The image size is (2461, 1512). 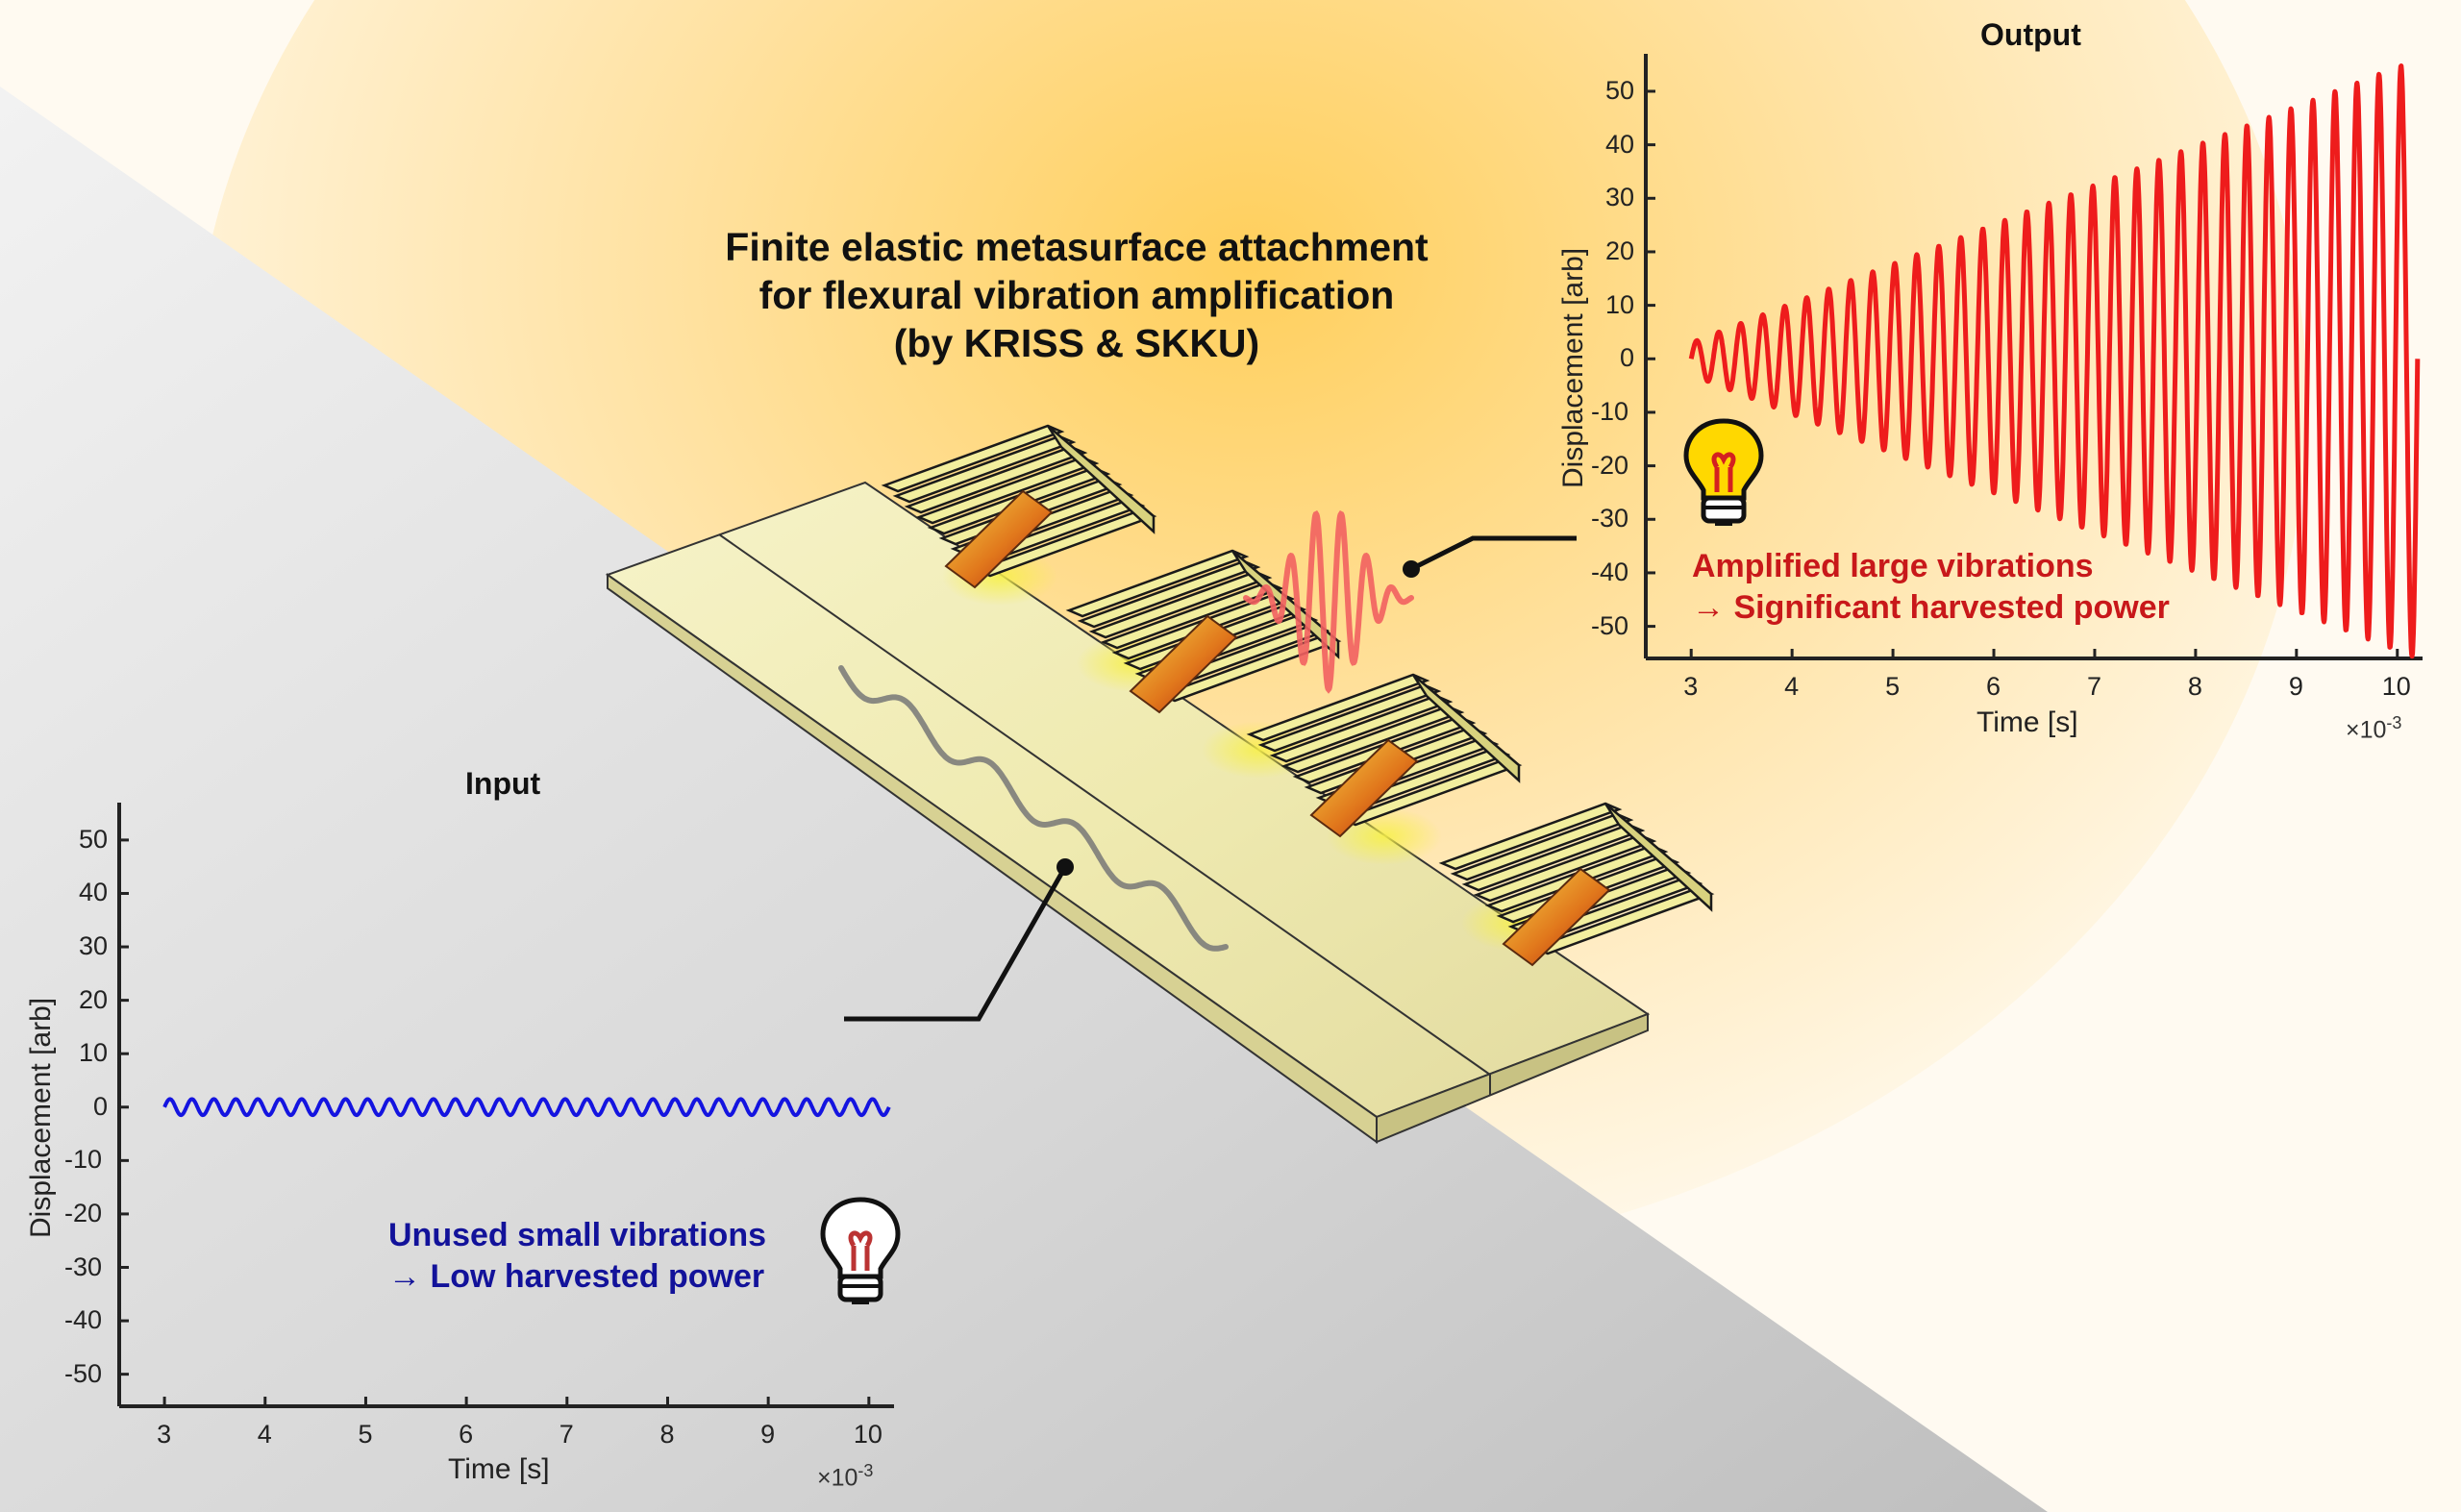 What do you see at coordinates (2030, 34) in the screenshot?
I see `output-chart-title: Output` at bounding box center [2030, 34].